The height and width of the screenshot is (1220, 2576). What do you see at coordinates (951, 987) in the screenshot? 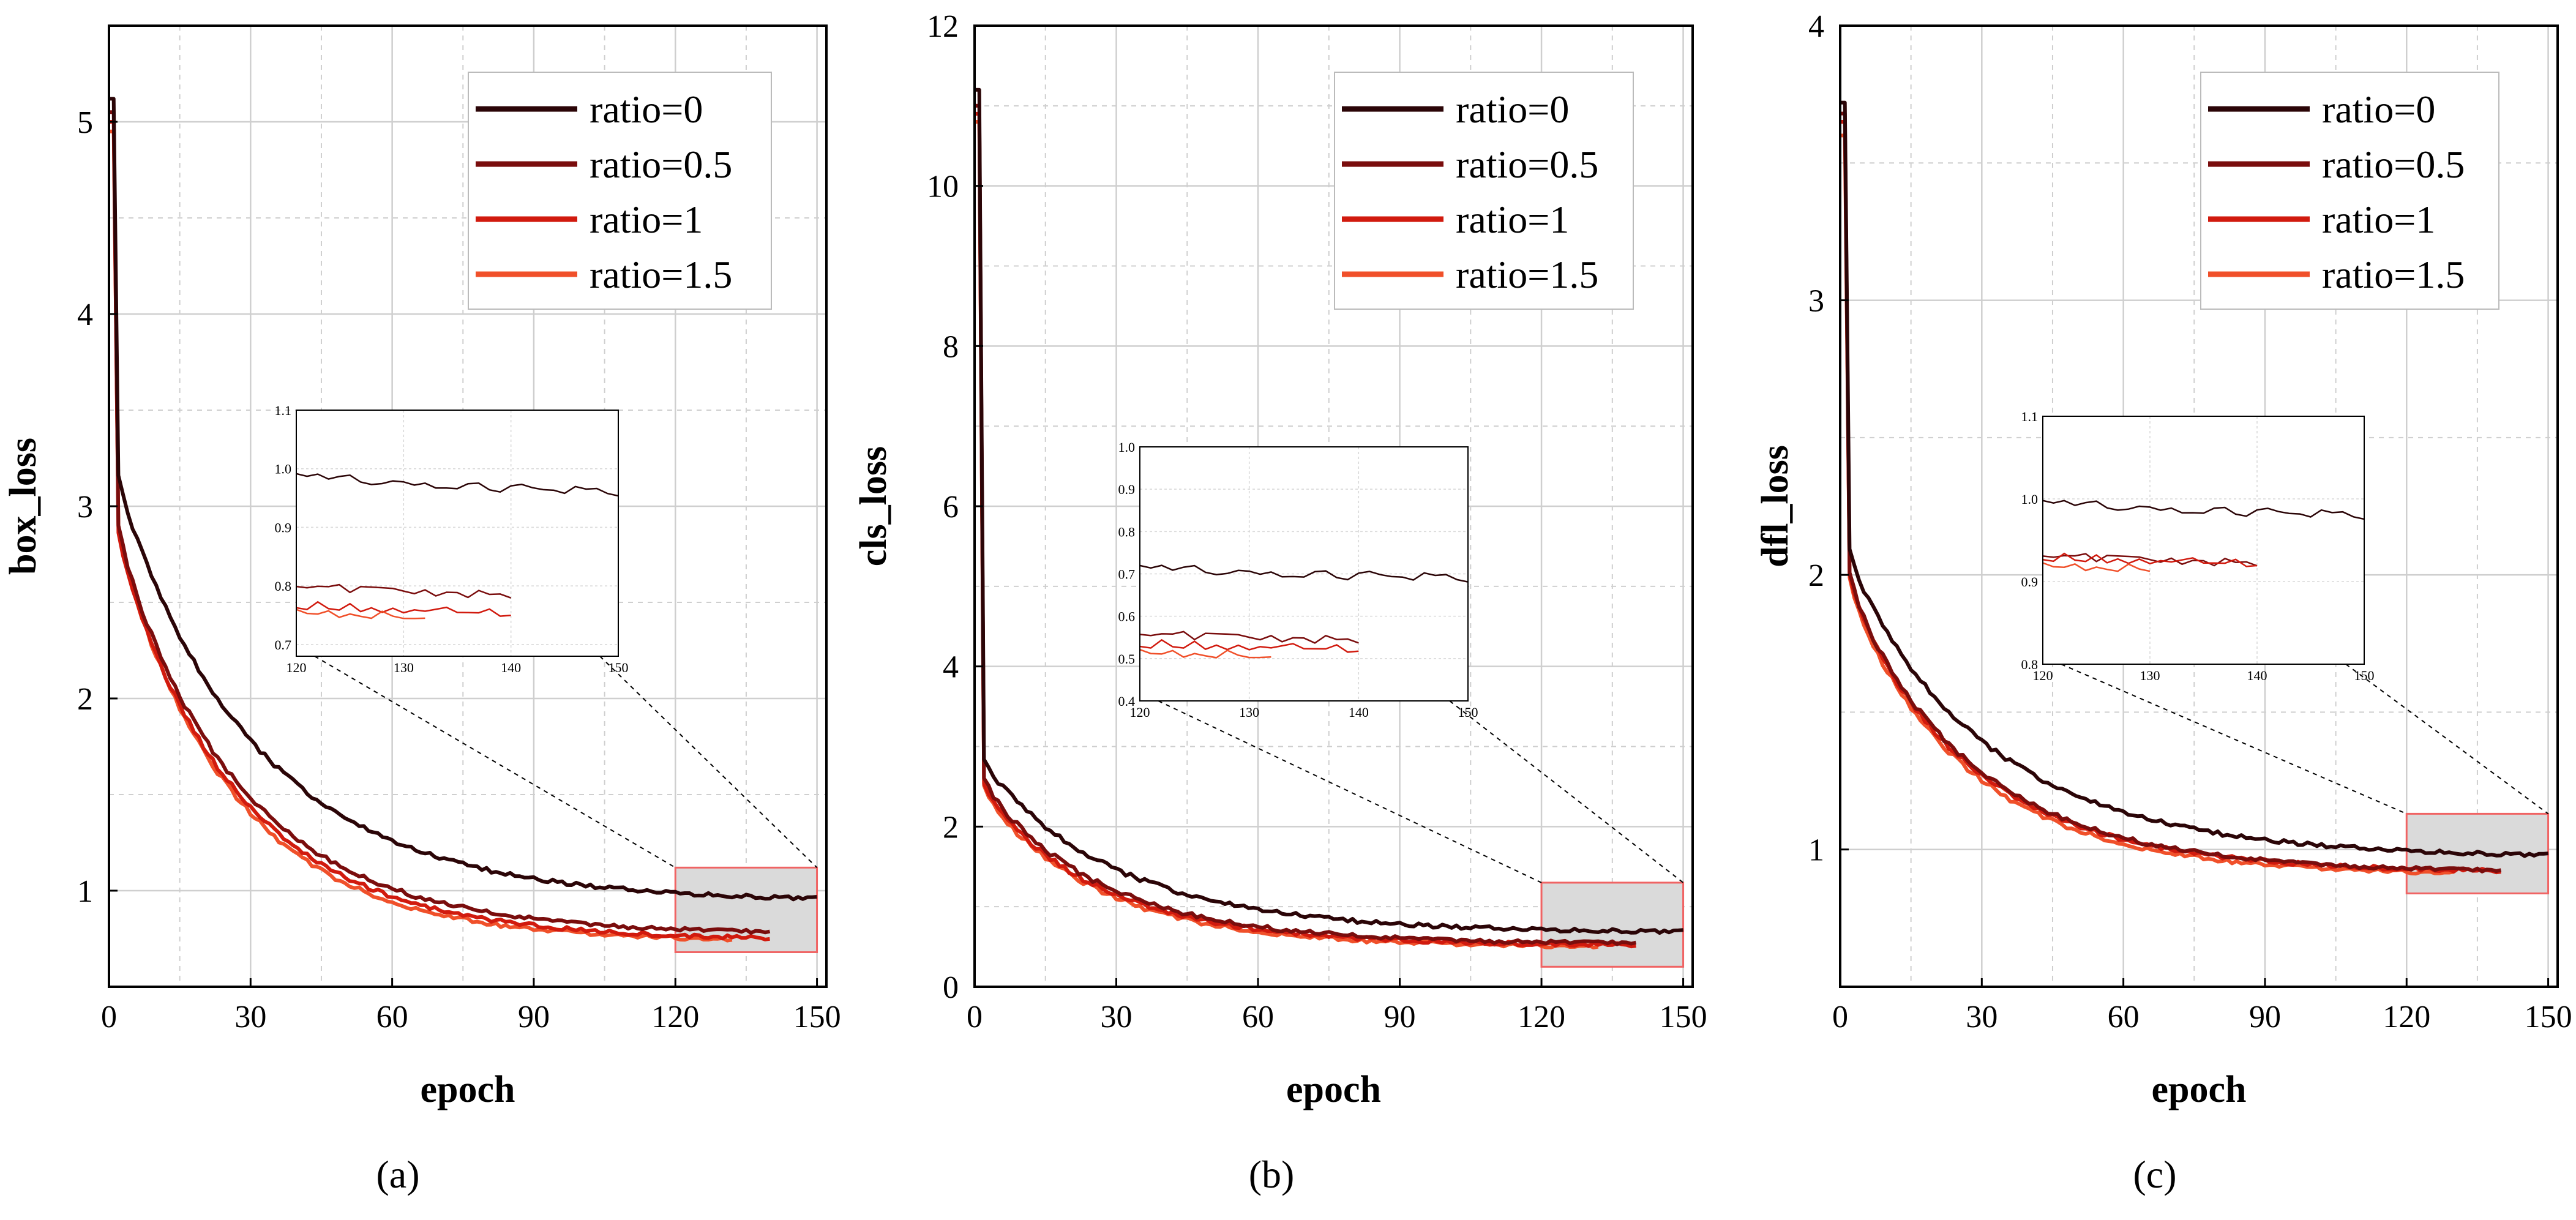
I see `y-tick-label: 0` at bounding box center [951, 987].